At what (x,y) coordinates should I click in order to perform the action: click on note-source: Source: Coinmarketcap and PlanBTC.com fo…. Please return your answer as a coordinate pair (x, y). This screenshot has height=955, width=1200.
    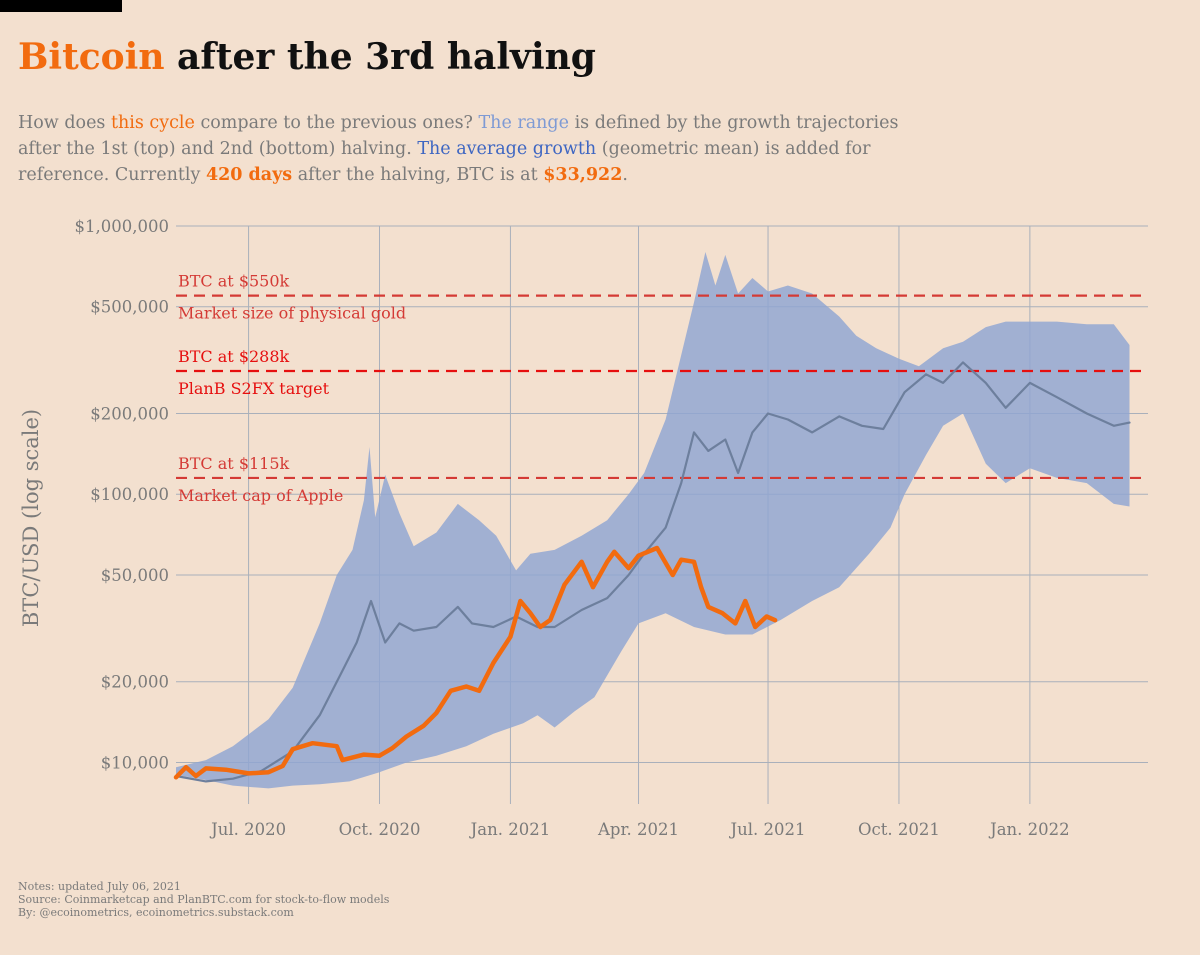
    Looking at the image, I should click on (204, 899).